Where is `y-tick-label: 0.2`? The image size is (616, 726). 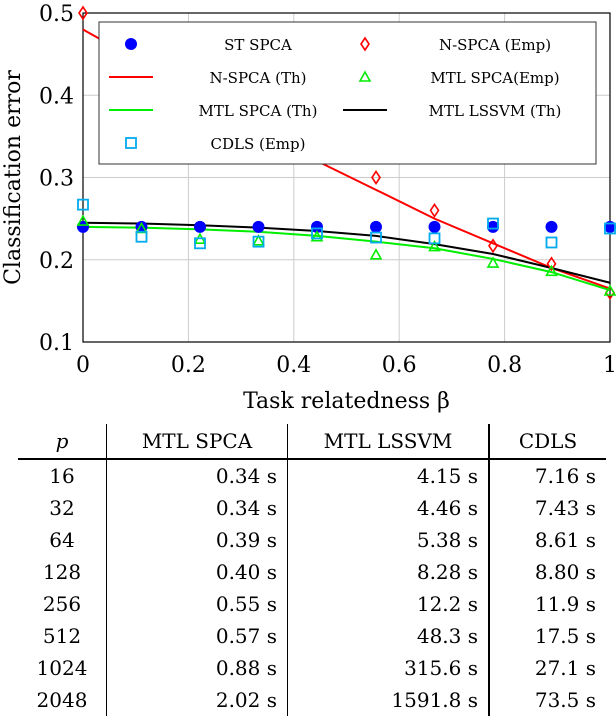
y-tick-label: 0.2 is located at coordinates (56, 261).